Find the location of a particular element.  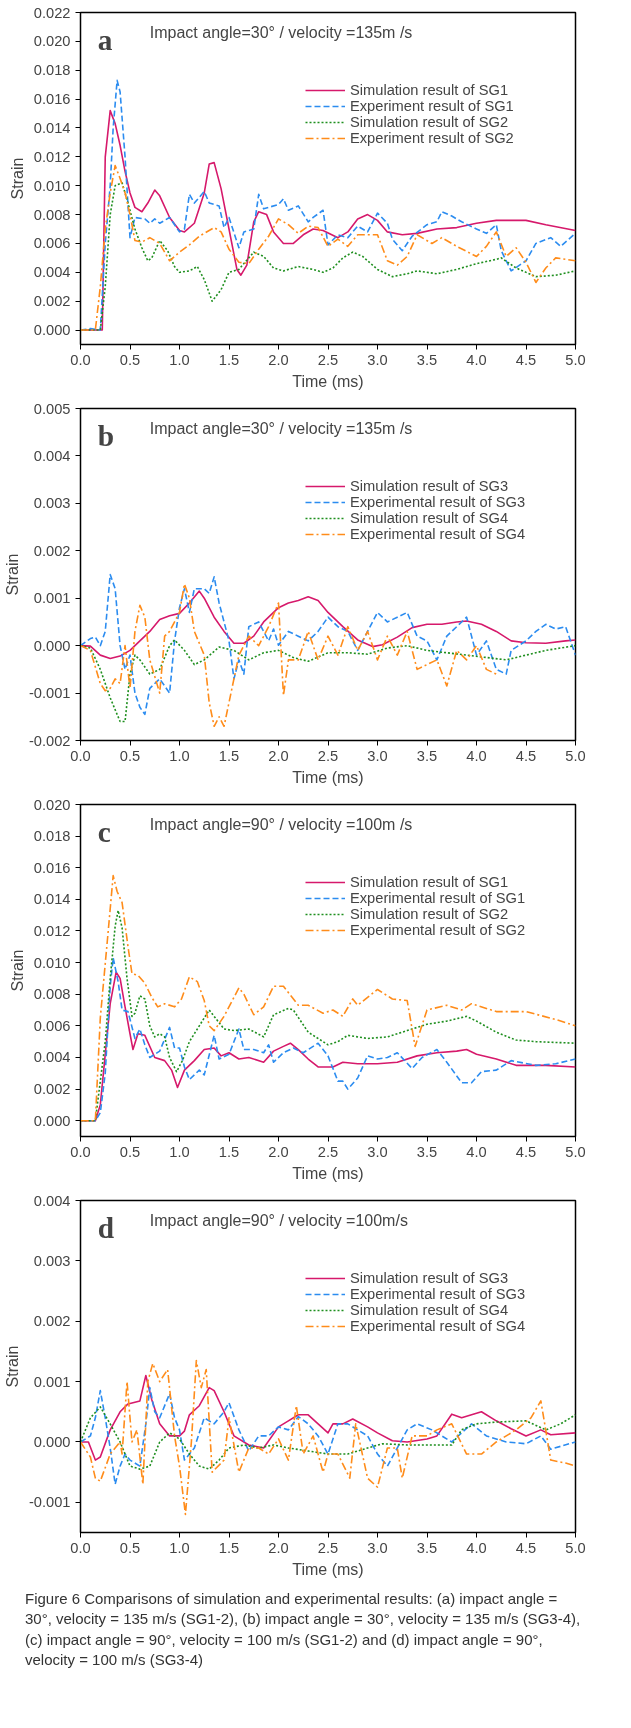

y-tick-label: 0.022 is located at coordinates (52, 12).